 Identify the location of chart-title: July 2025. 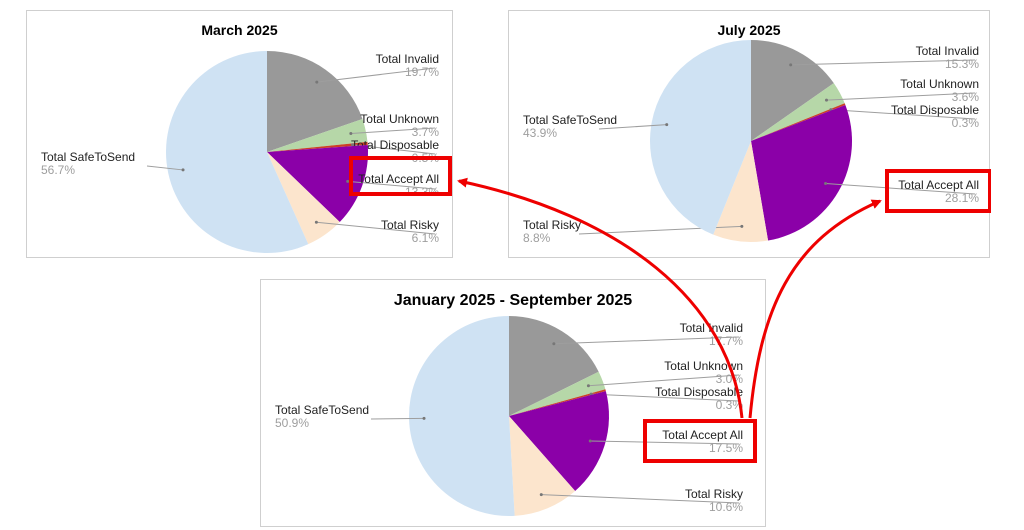
(749, 30).